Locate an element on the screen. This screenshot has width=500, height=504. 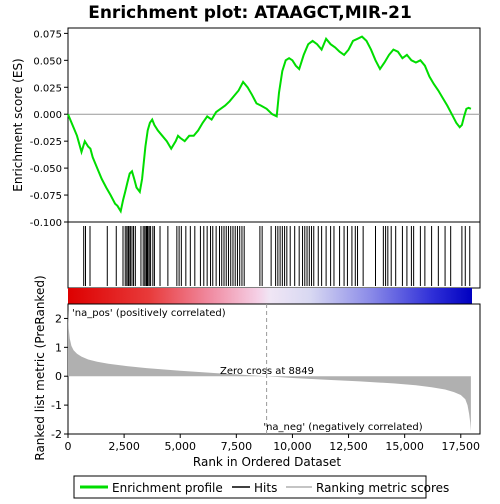
rank-tick-label: 0 is located at coordinates (58, 376).